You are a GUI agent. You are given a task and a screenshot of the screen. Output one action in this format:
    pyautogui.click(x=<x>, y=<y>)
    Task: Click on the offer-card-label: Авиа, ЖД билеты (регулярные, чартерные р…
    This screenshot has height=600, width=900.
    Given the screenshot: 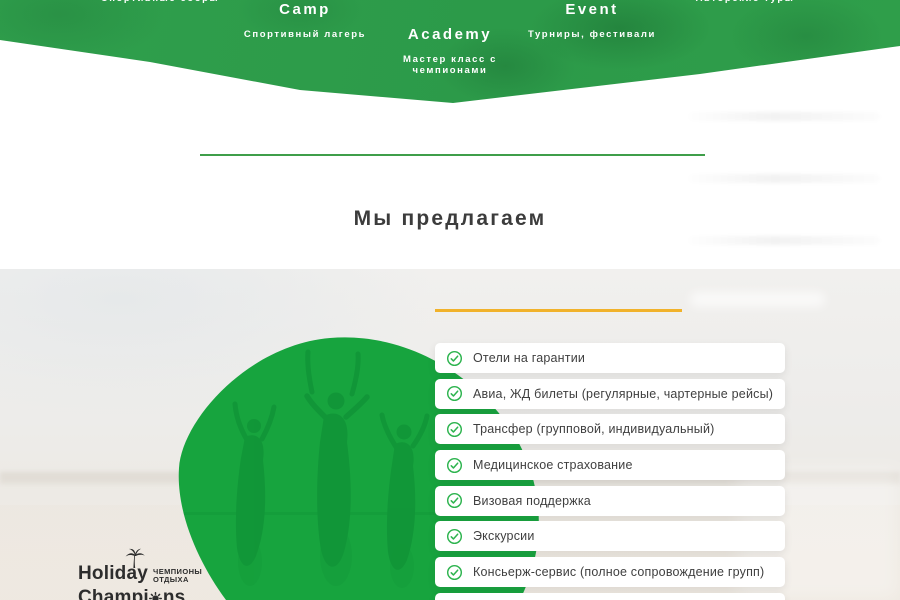 What is the action you would take?
    pyautogui.click(x=623, y=393)
    